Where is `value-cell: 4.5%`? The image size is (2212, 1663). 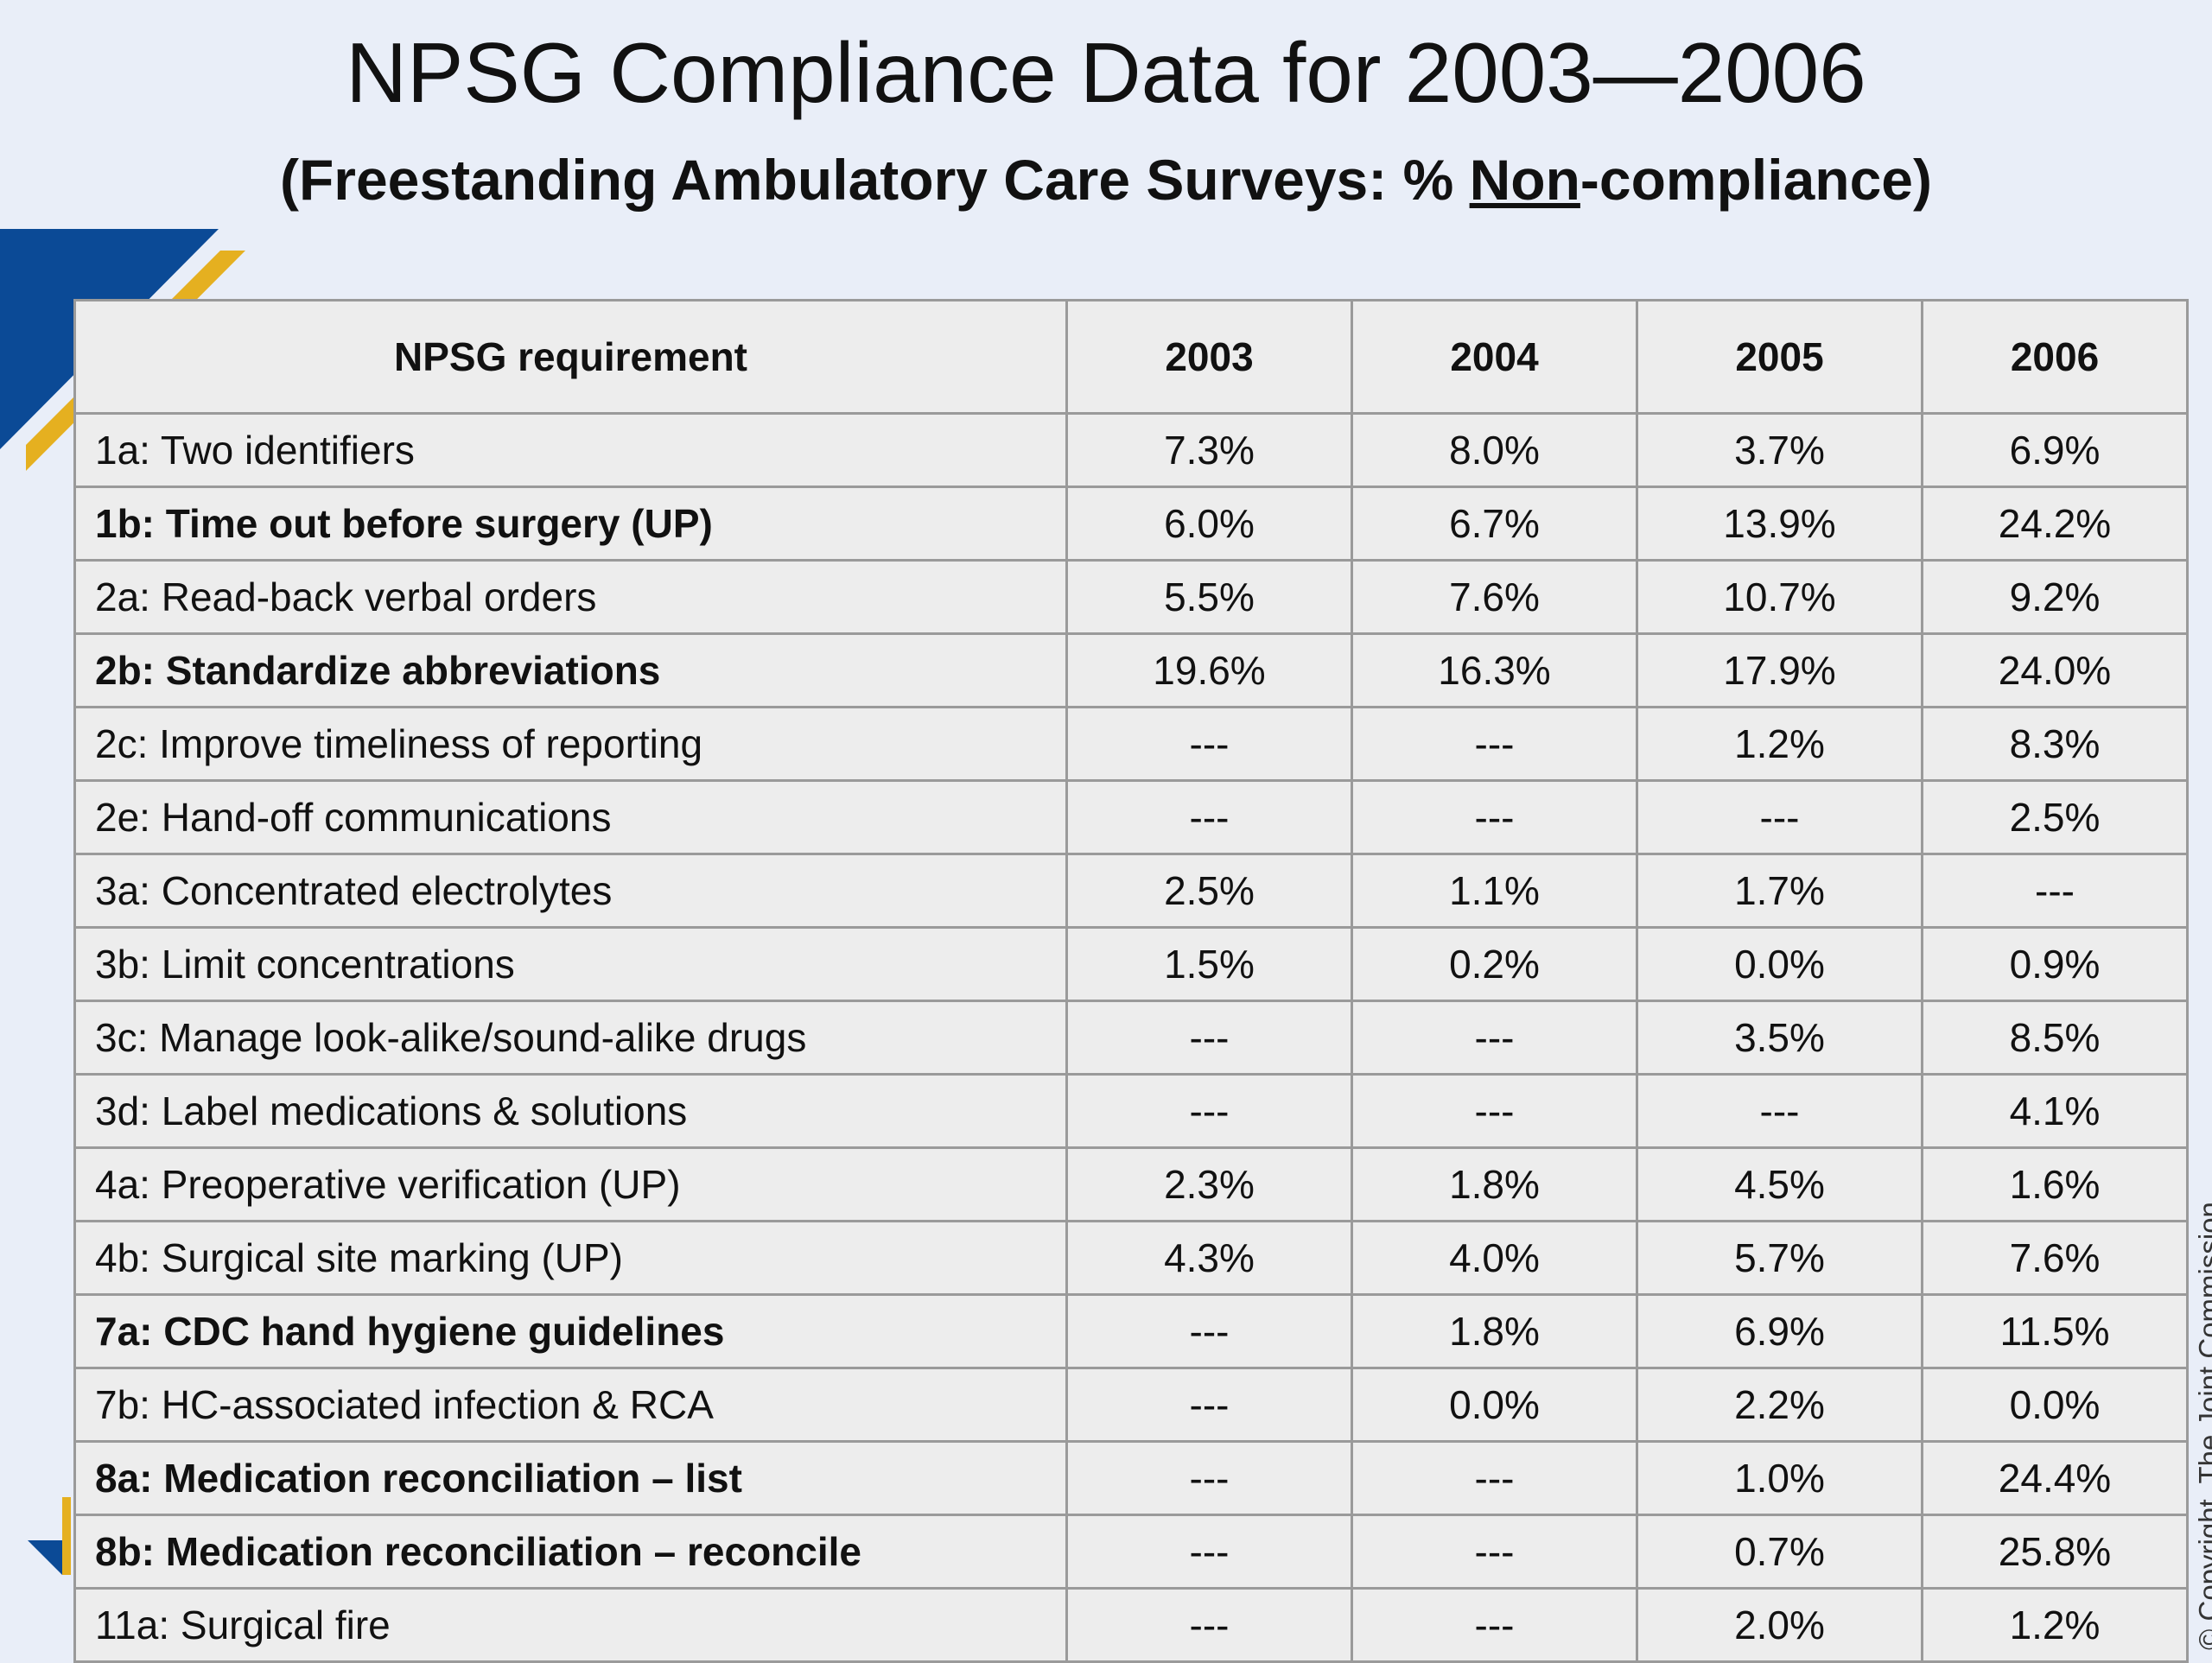
value-cell: 4.5% is located at coordinates (1779, 1184).